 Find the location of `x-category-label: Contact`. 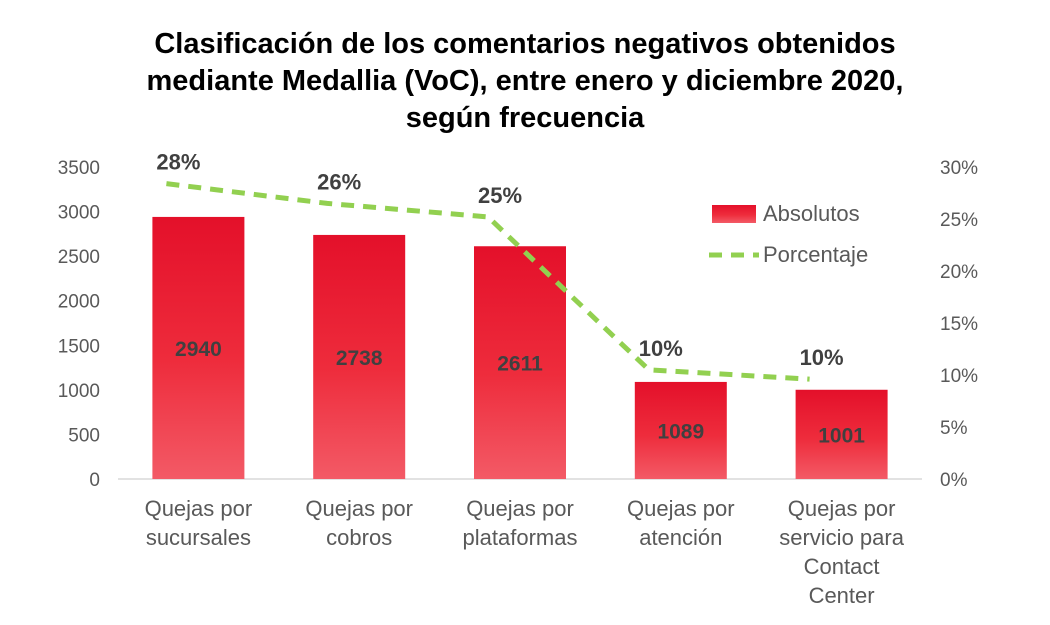

x-category-label: Contact is located at coordinates (842, 566).